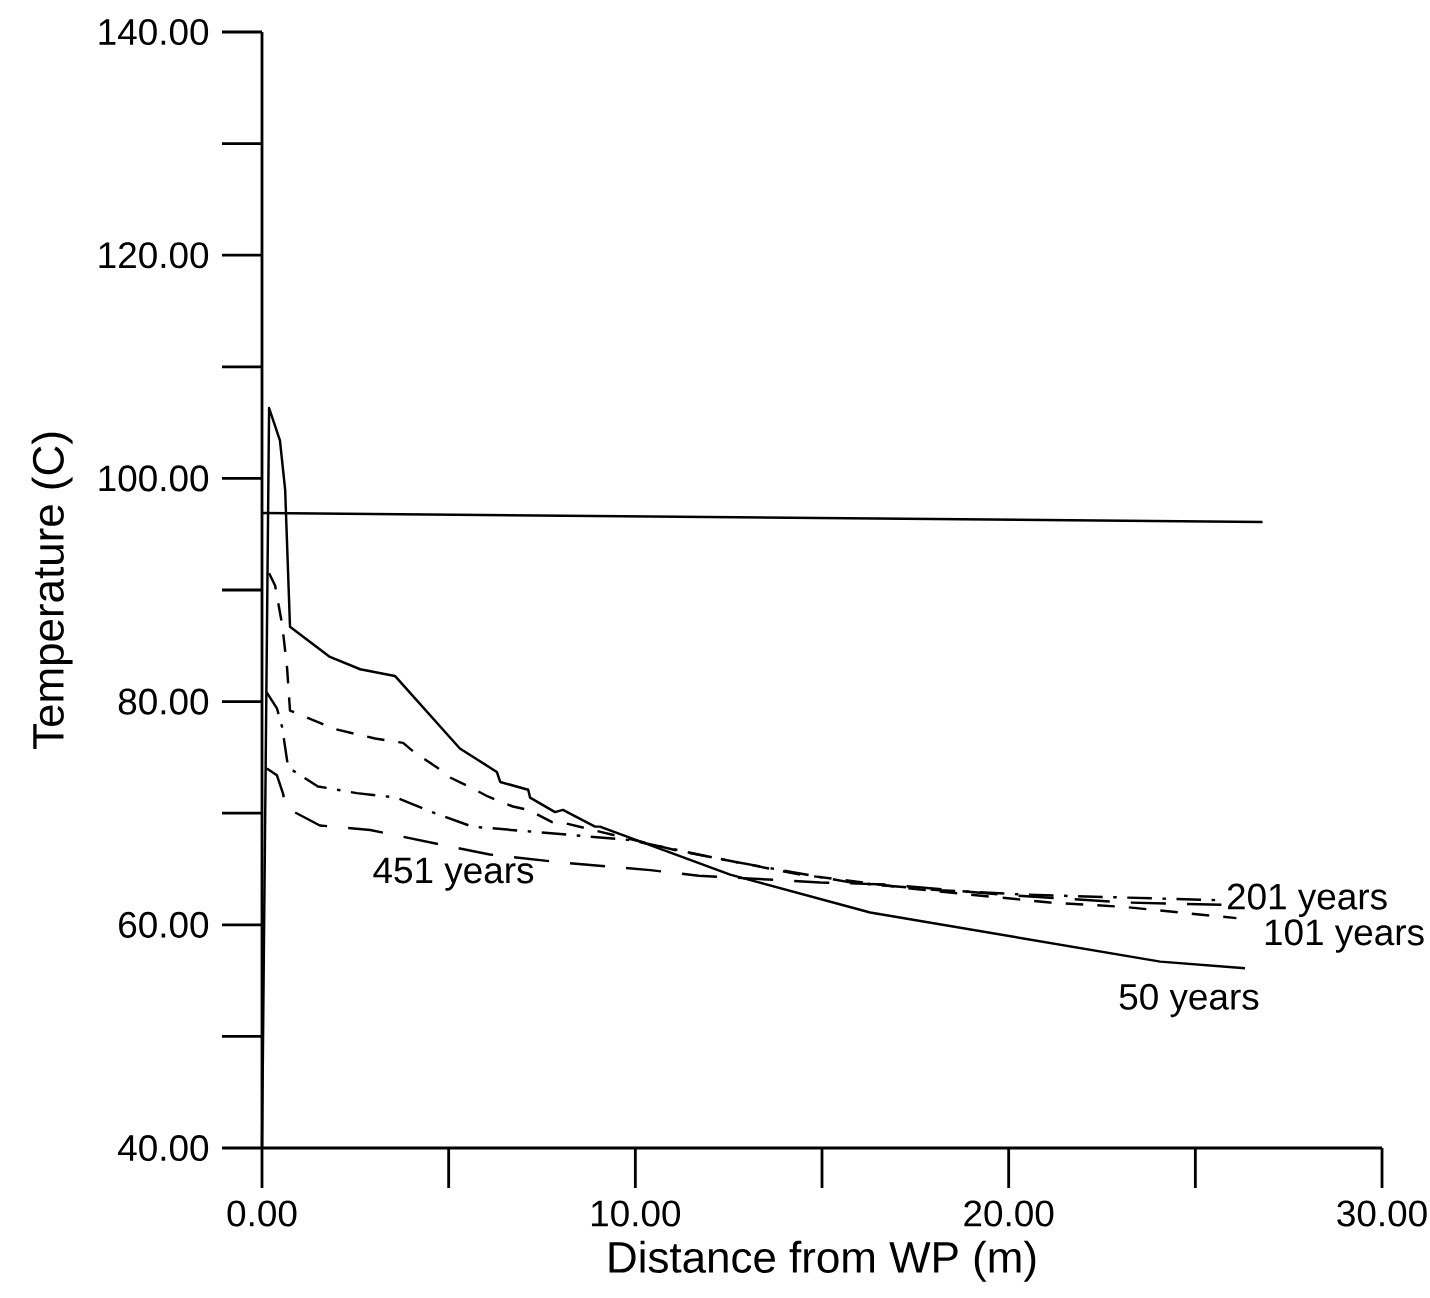  What do you see at coordinates (636, 1213) in the screenshot?
I see `x-tick-label: 10.00` at bounding box center [636, 1213].